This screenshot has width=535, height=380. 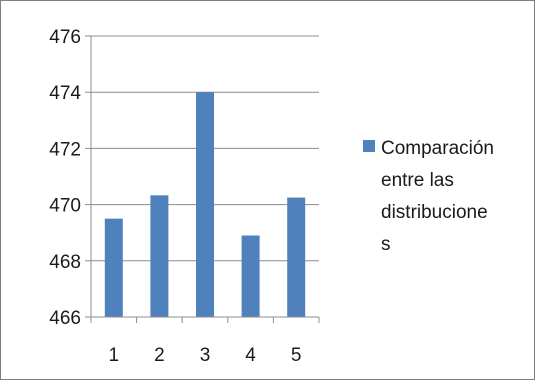 I want to click on y-tick-label: 470, so click(x=65, y=206).